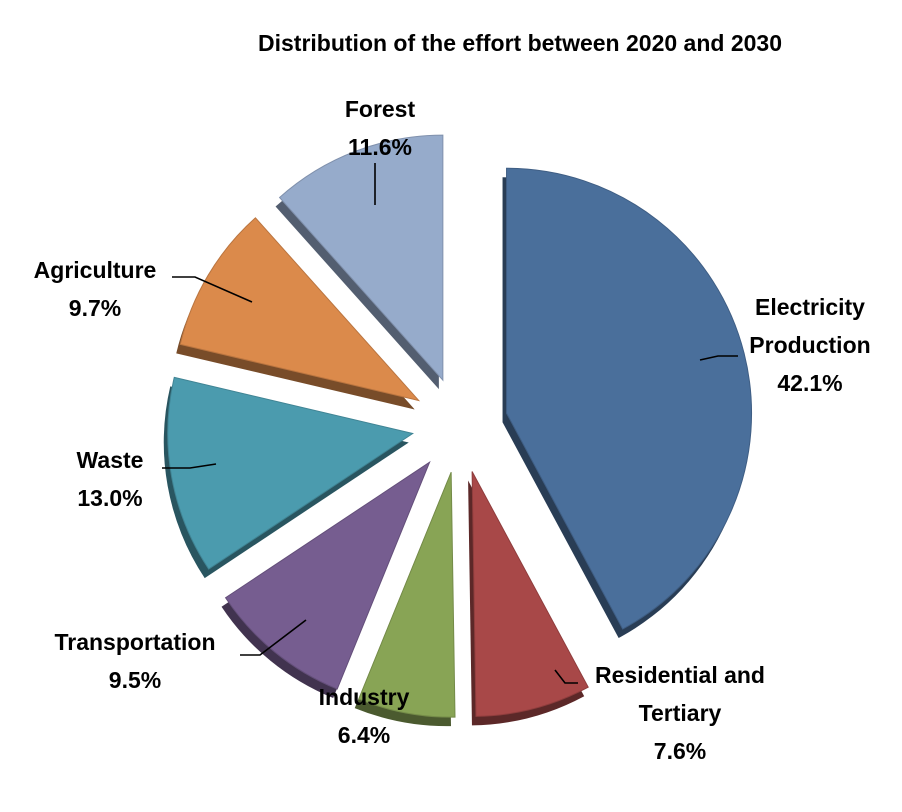  I want to click on leader-line-residential-and-tertiary, so click(566, 676).